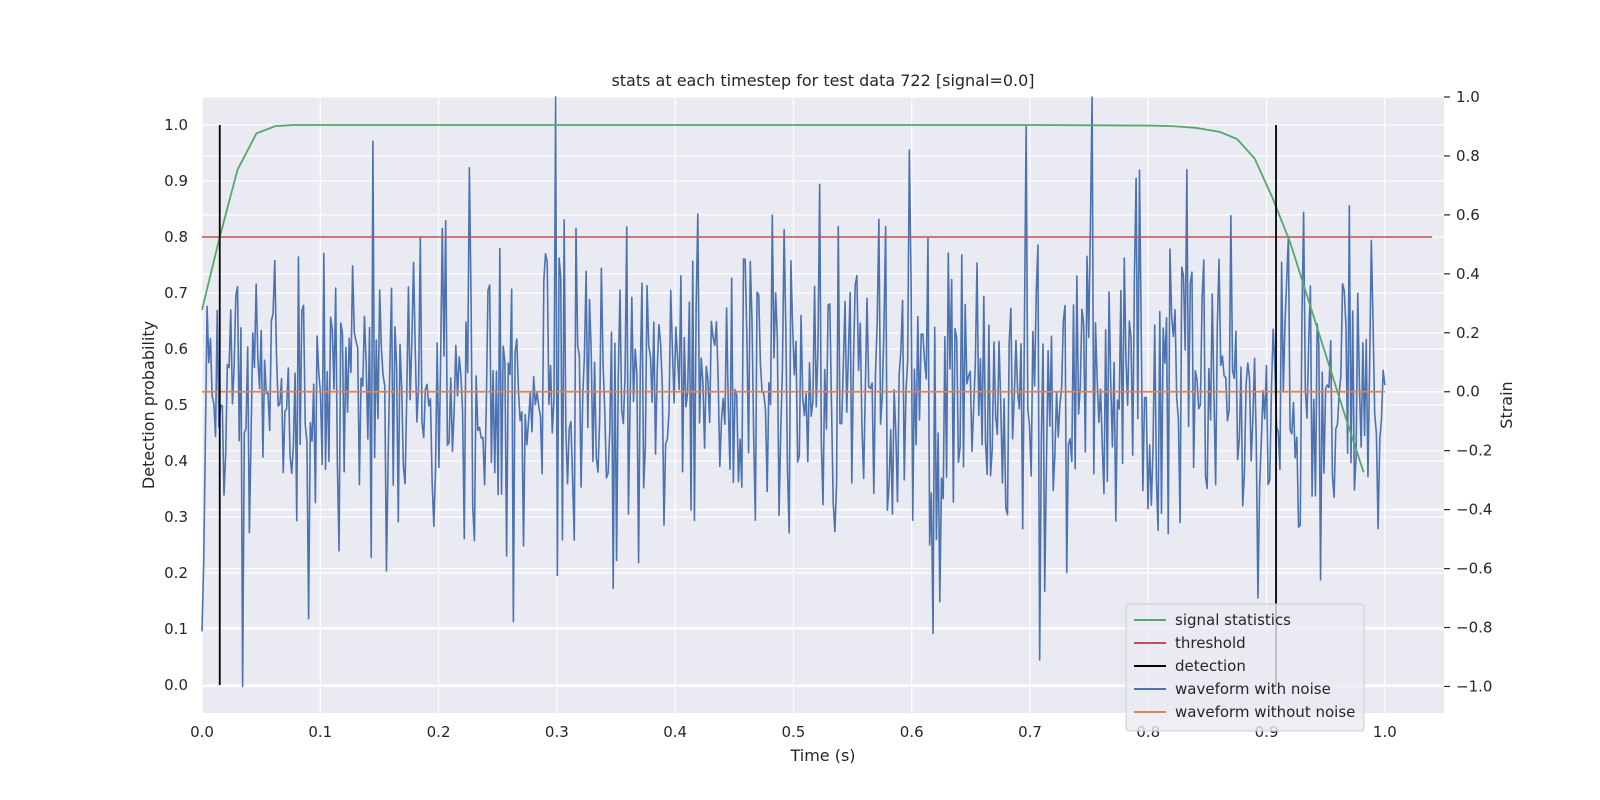 The width and height of the screenshot is (1600, 800). I want to click on x-axis-label: Time (s), so click(822, 755).